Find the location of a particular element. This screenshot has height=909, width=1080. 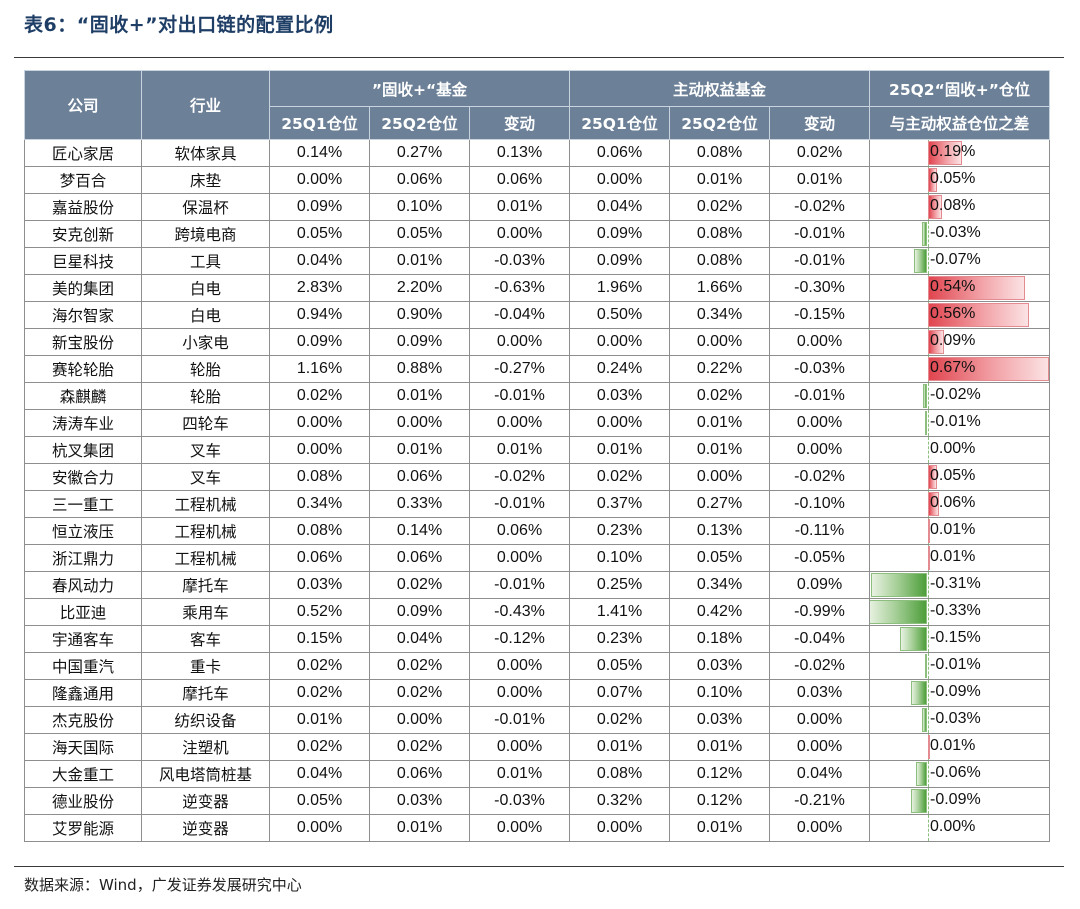

diff-cell: 0.06% is located at coordinates (959, 504).